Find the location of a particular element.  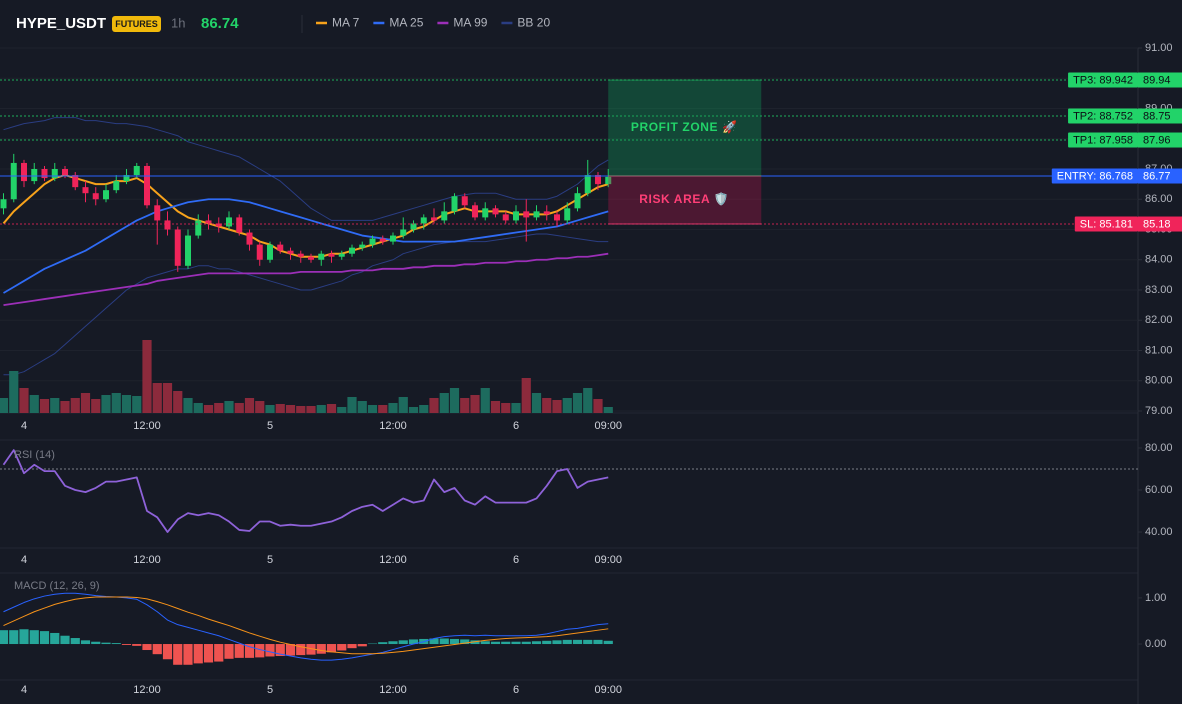

y-tick-label: 82.00 is located at coordinates (1159, 320).